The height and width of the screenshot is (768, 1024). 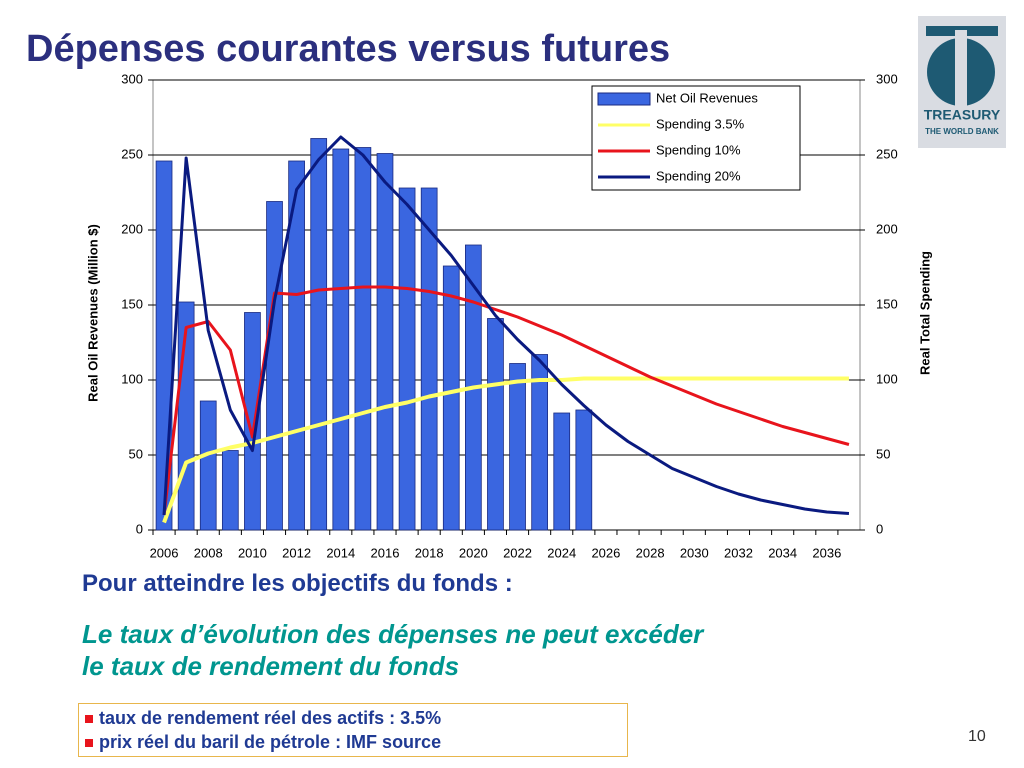 I want to click on bullet: taux de rendement réel des actifs : 3.5%, so click(x=356, y=718).